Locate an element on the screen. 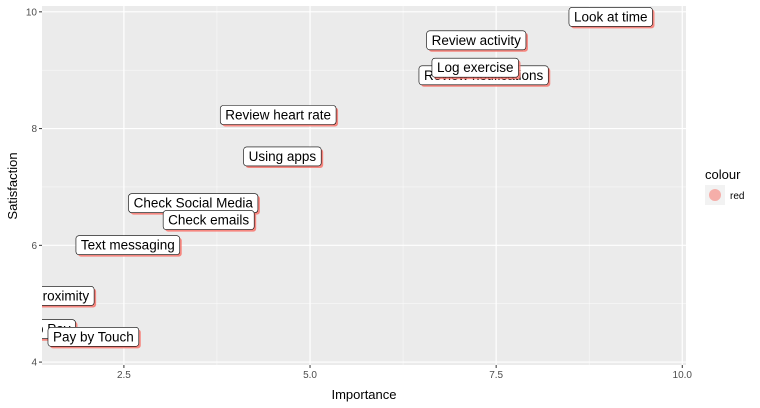 This screenshot has height=408, width=760. x-tick-label: 5.0 is located at coordinates (310, 375).